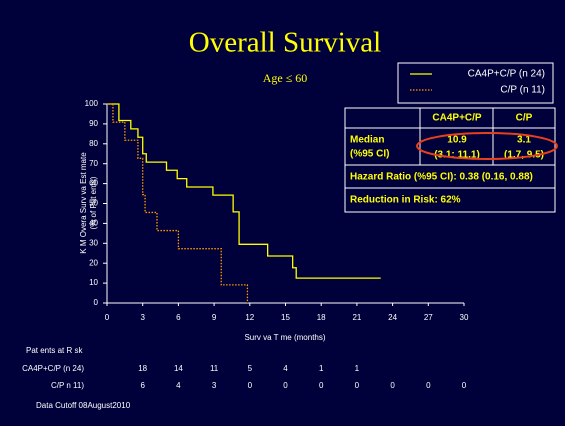 The image size is (565, 426). I want to click on row-label: (%95 CI), so click(369, 154).